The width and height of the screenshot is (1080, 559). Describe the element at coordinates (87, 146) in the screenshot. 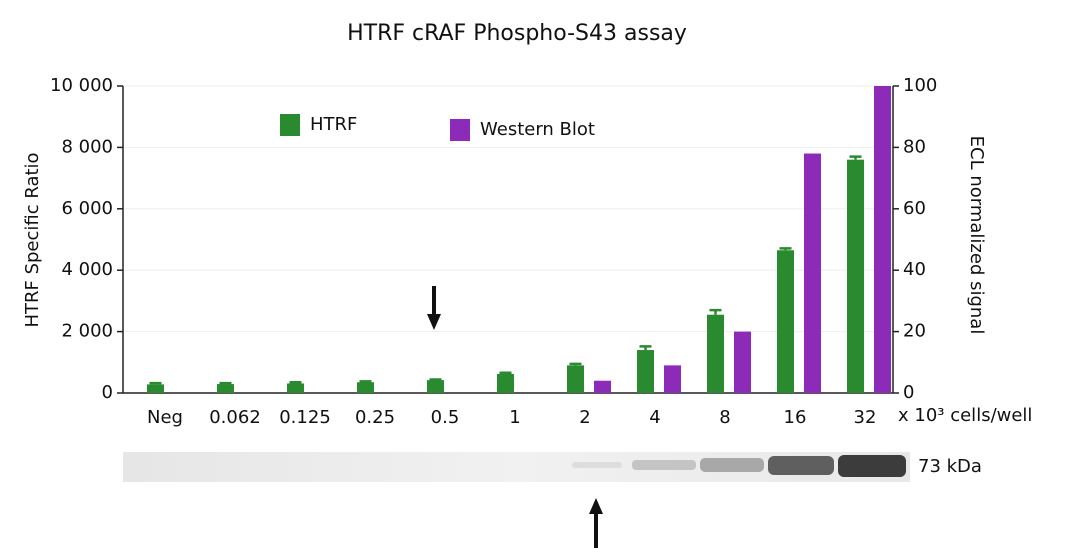

I see `y-tick-label: 8 000` at that location.